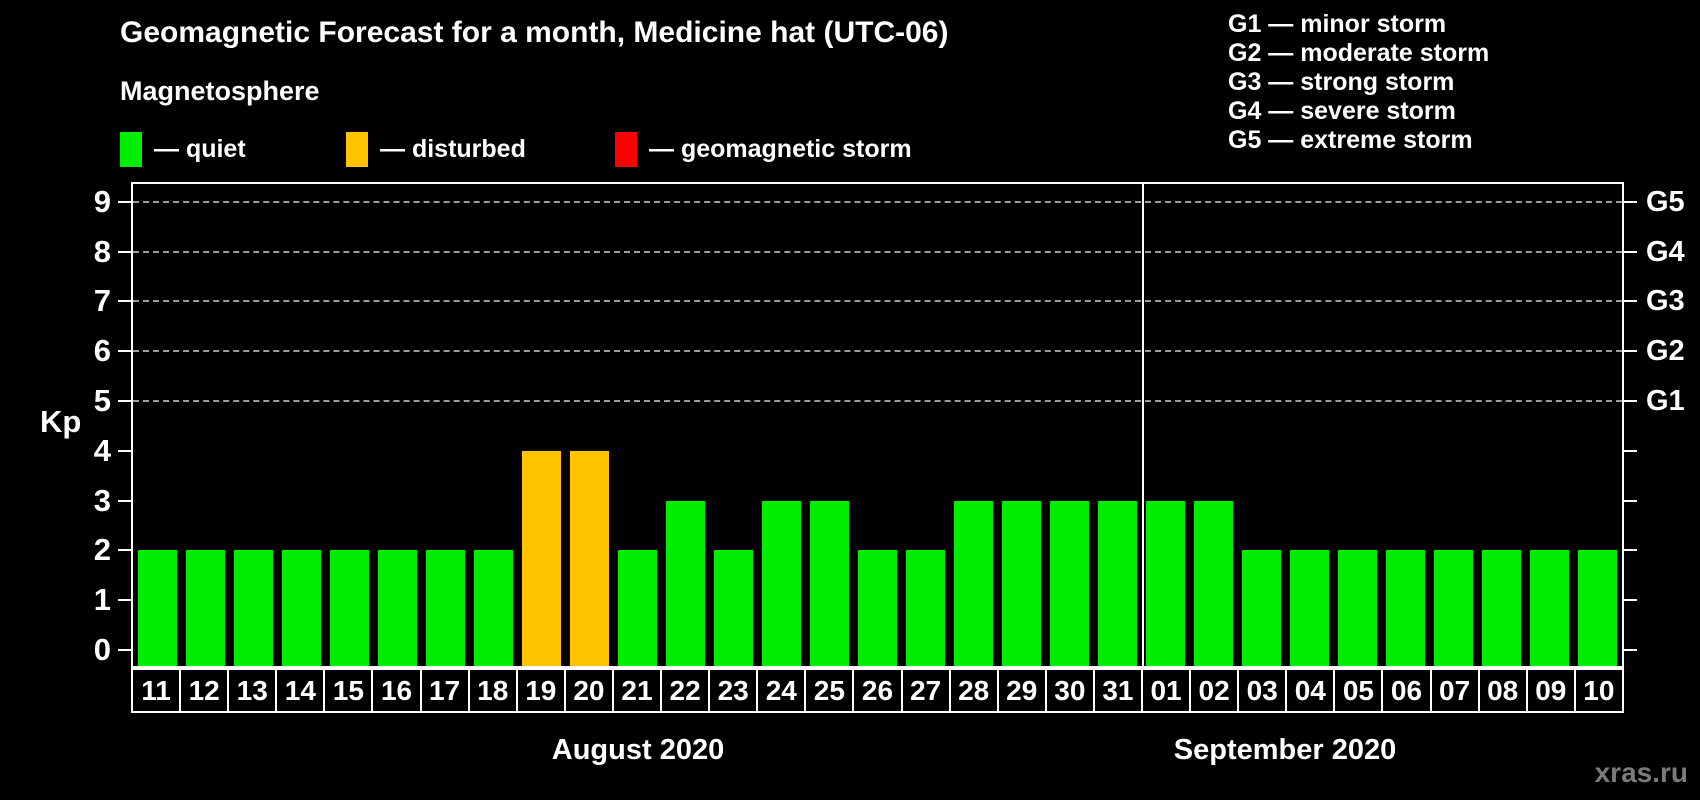 This screenshot has width=1700, height=800. Describe the element at coordinates (638, 690) in the screenshot. I see `day-label-cell: 21` at that location.